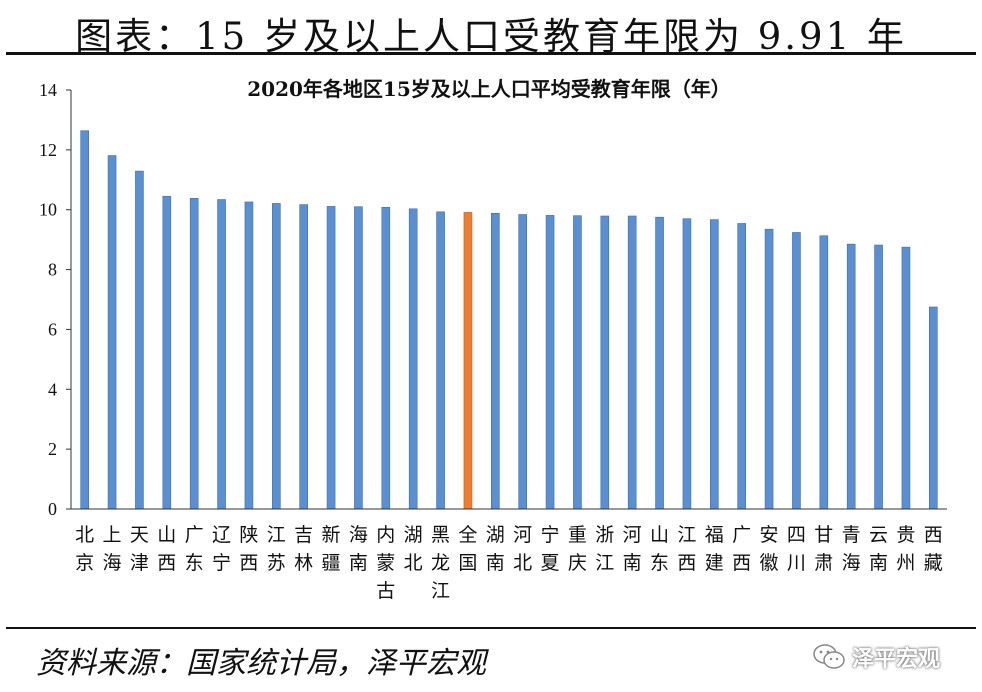 This screenshot has height=692, width=982. I want to click on x-tick-label: 山西, so click(166, 549).